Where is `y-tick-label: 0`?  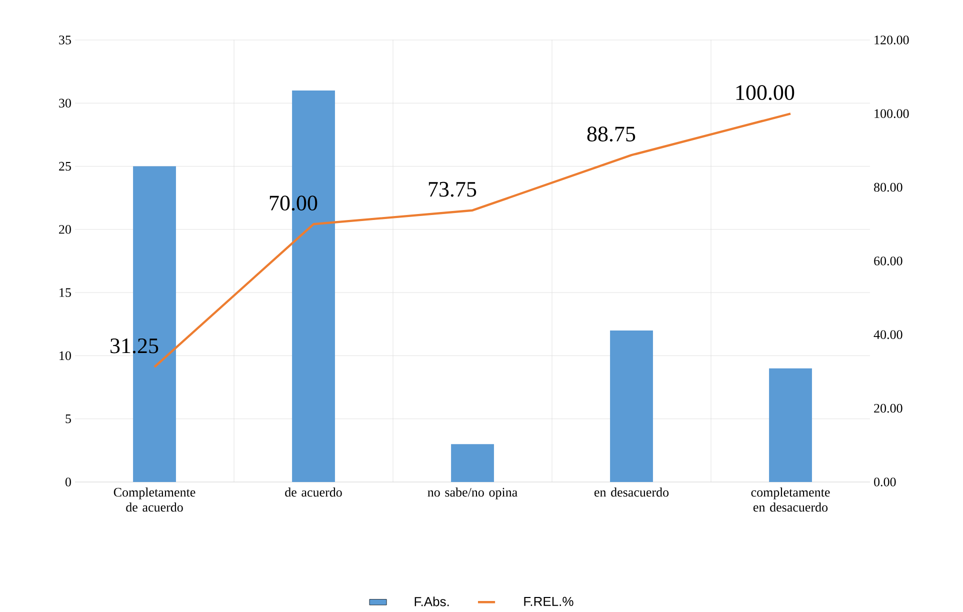
y-tick-label: 0 is located at coordinates (68, 482).